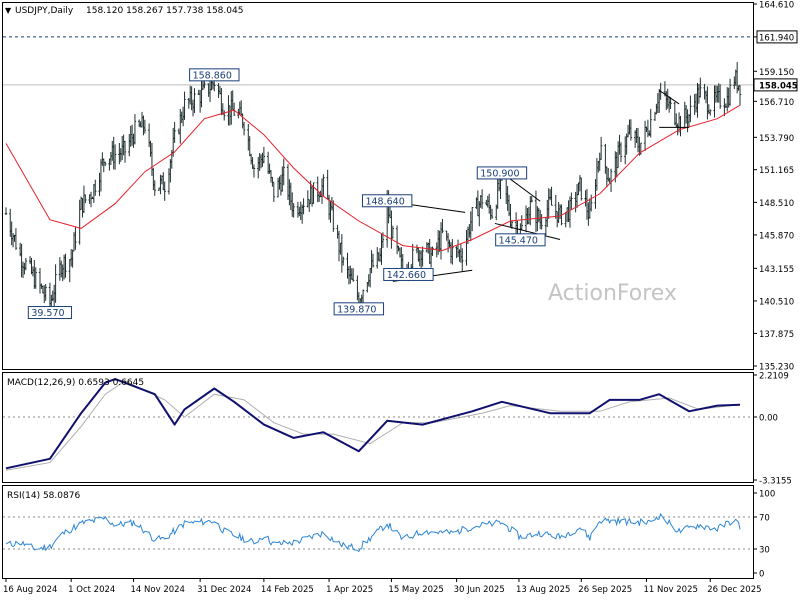  What do you see at coordinates (761, 575) in the screenshot?
I see `rsi-axis-label: 0` at bounding box center [761, 575].